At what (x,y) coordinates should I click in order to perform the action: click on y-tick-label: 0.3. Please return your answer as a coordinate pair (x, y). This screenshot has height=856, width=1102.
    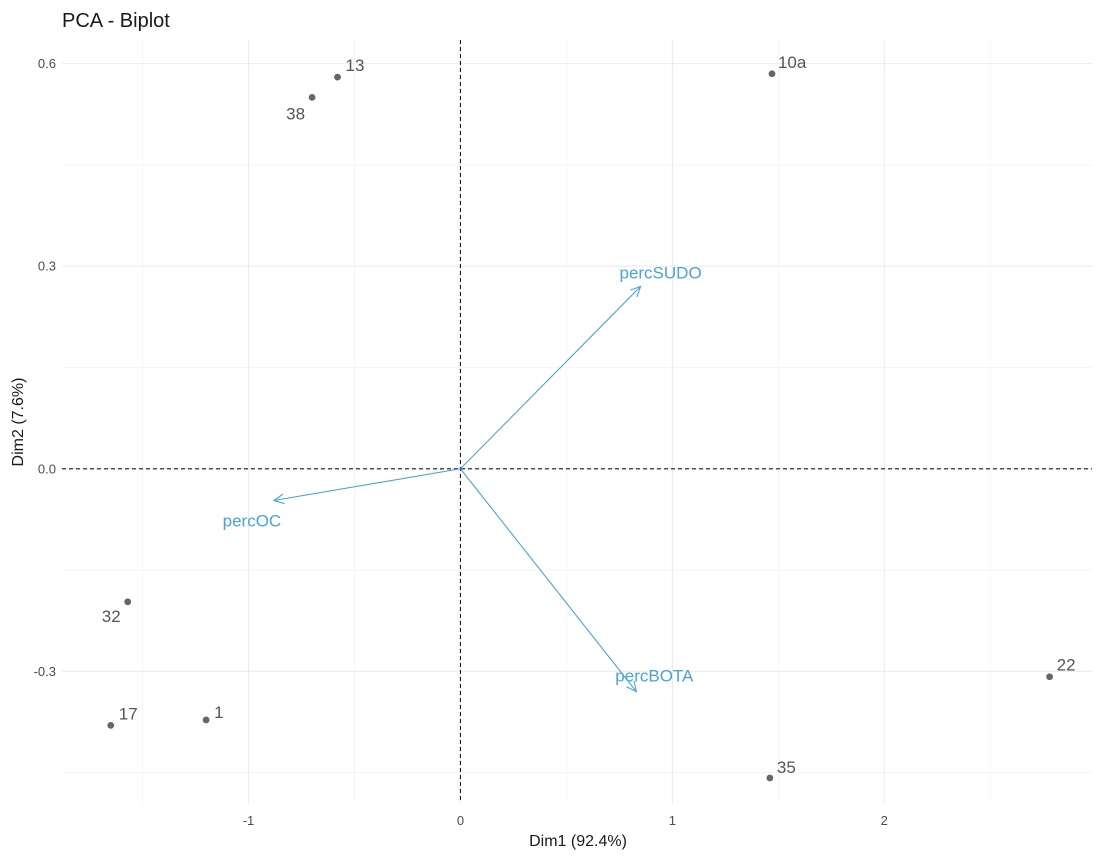
    Looking at the image, I should click on (47, 266).